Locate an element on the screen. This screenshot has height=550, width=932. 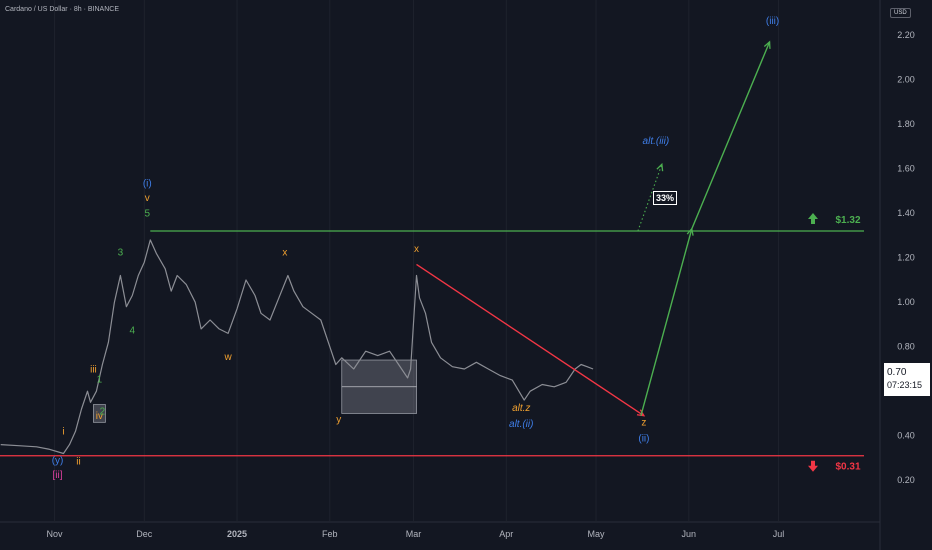
arrow-up-icon is located at coordinates (813, 218).